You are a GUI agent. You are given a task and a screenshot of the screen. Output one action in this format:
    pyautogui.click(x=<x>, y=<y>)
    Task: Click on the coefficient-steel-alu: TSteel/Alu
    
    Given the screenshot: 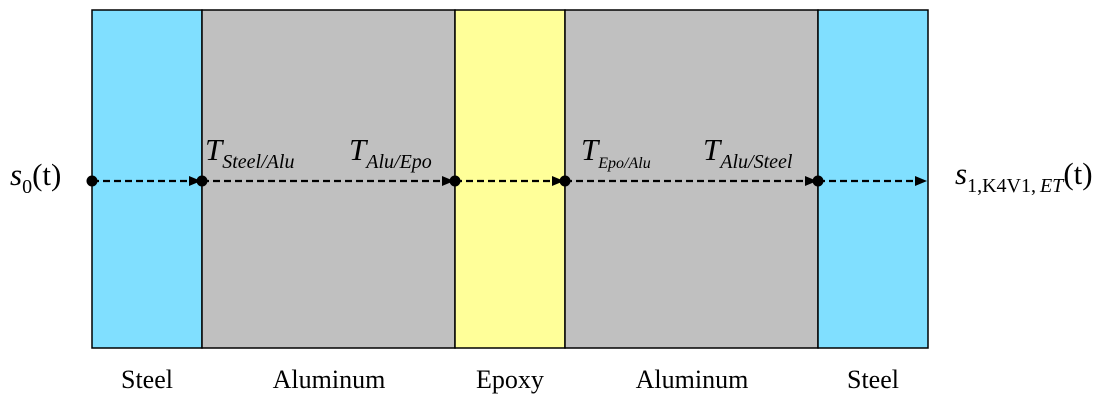 What is the action you would take?
    pyautogui.click(x=249, y=152)
    